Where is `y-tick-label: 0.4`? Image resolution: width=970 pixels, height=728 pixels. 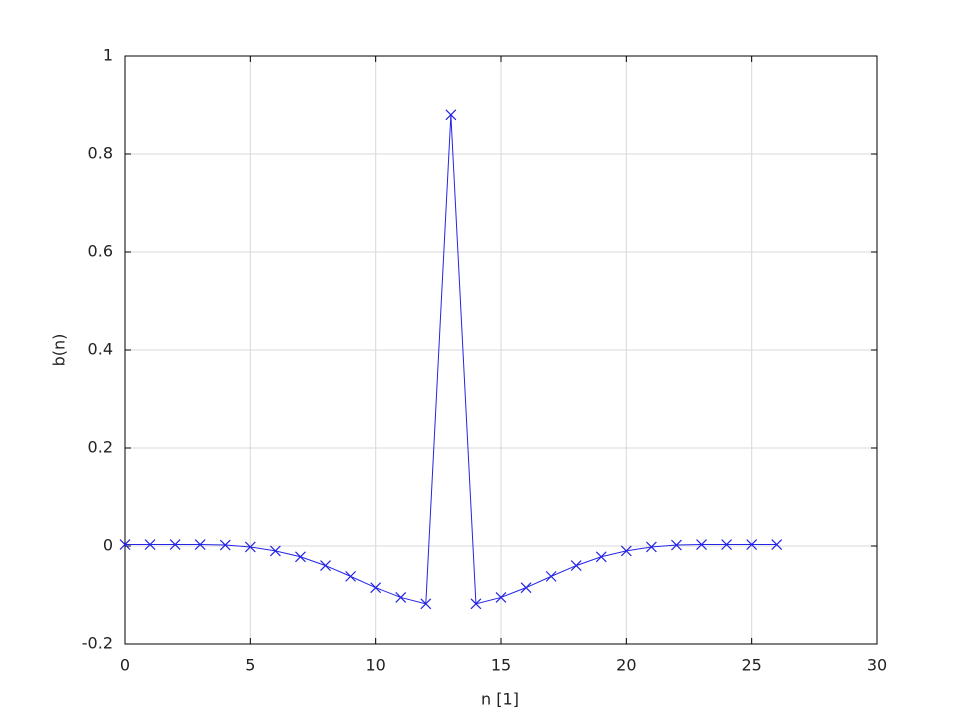 y-tick-label: 0.4 is located at coordinates (100, 349).